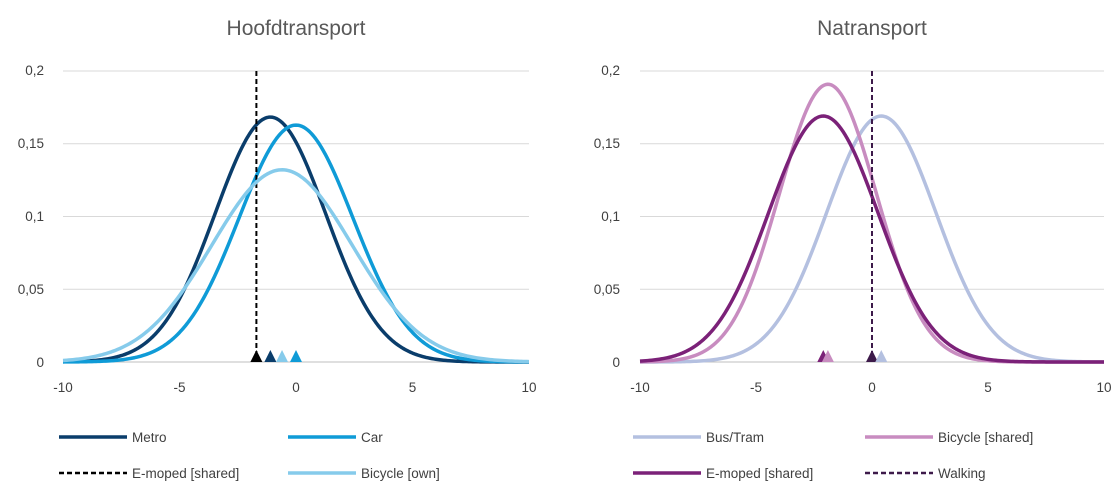 This screenshot has height=490, width=1116. Describe the element at coordinates (296, 28) in the screenshot. I see `chart-title: Hoofdtransport` at that location.